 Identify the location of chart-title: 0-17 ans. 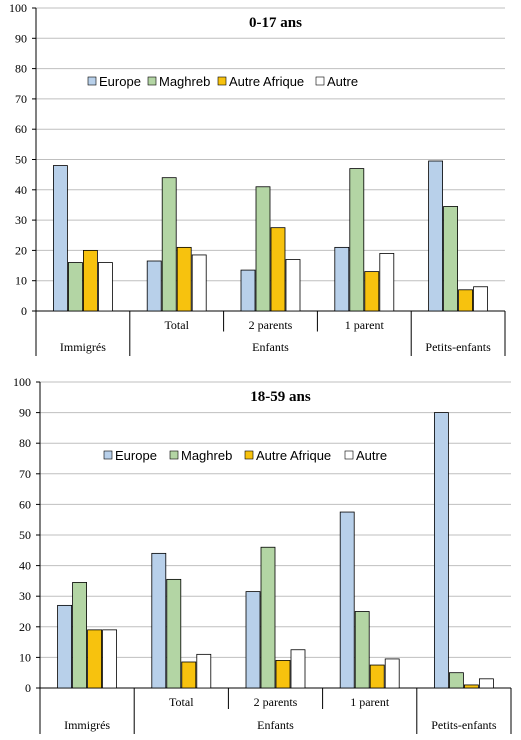
(275, 23).